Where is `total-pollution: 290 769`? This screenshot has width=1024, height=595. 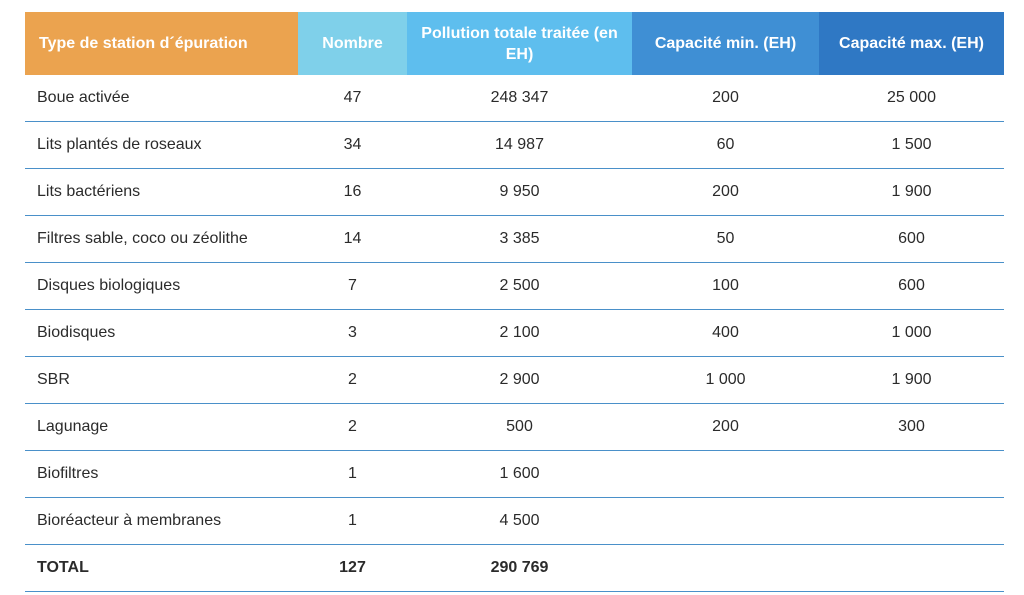
total-pollution: 290 769 is located at coordinates (519, 568).